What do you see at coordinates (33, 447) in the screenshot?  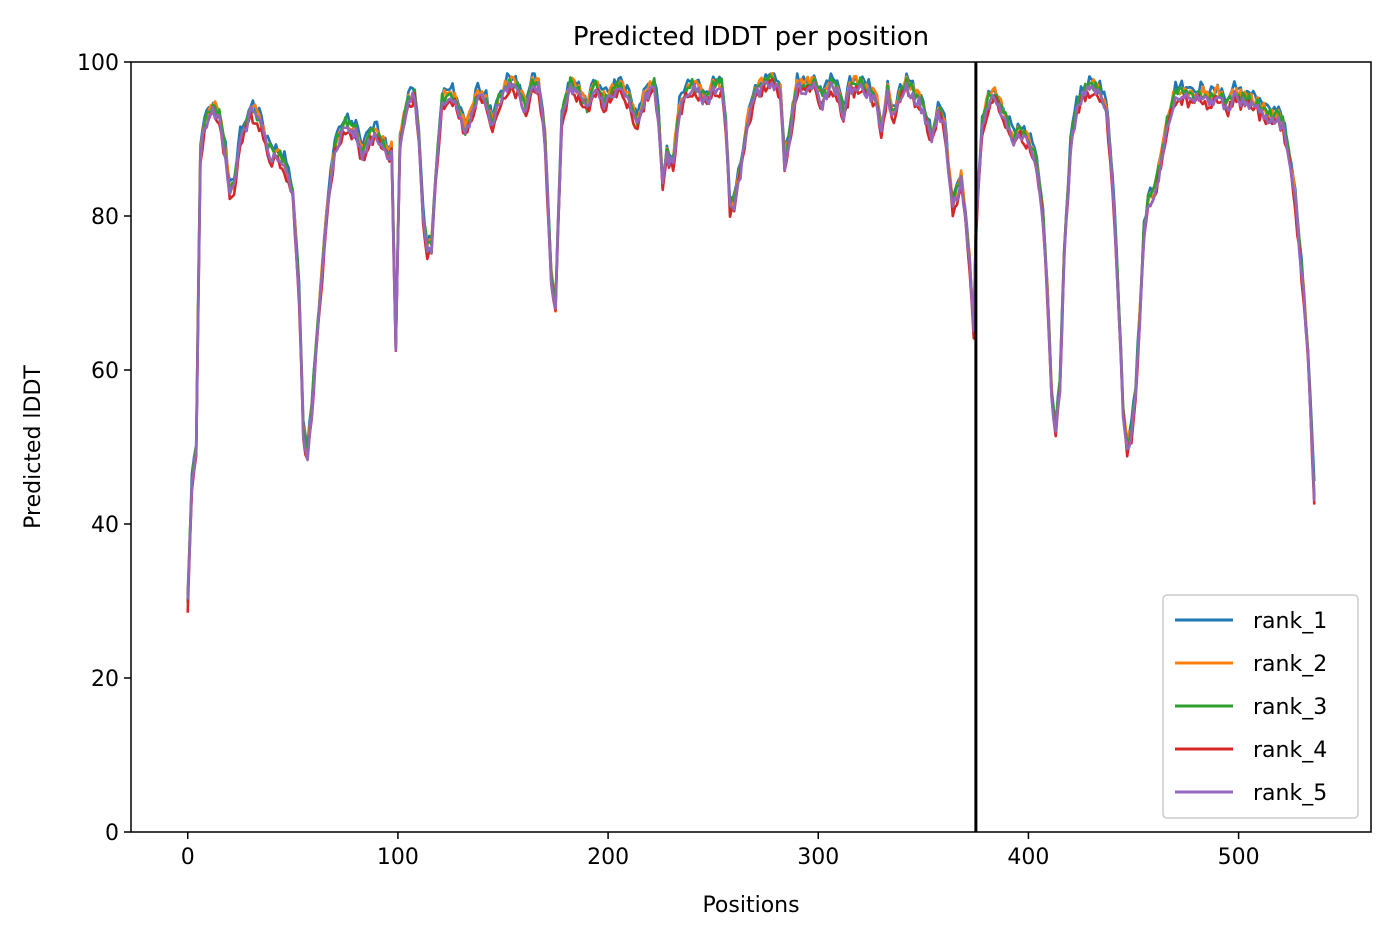 I see `y-axis-label: Predicted lDDT` at bounding box center [33, 447].